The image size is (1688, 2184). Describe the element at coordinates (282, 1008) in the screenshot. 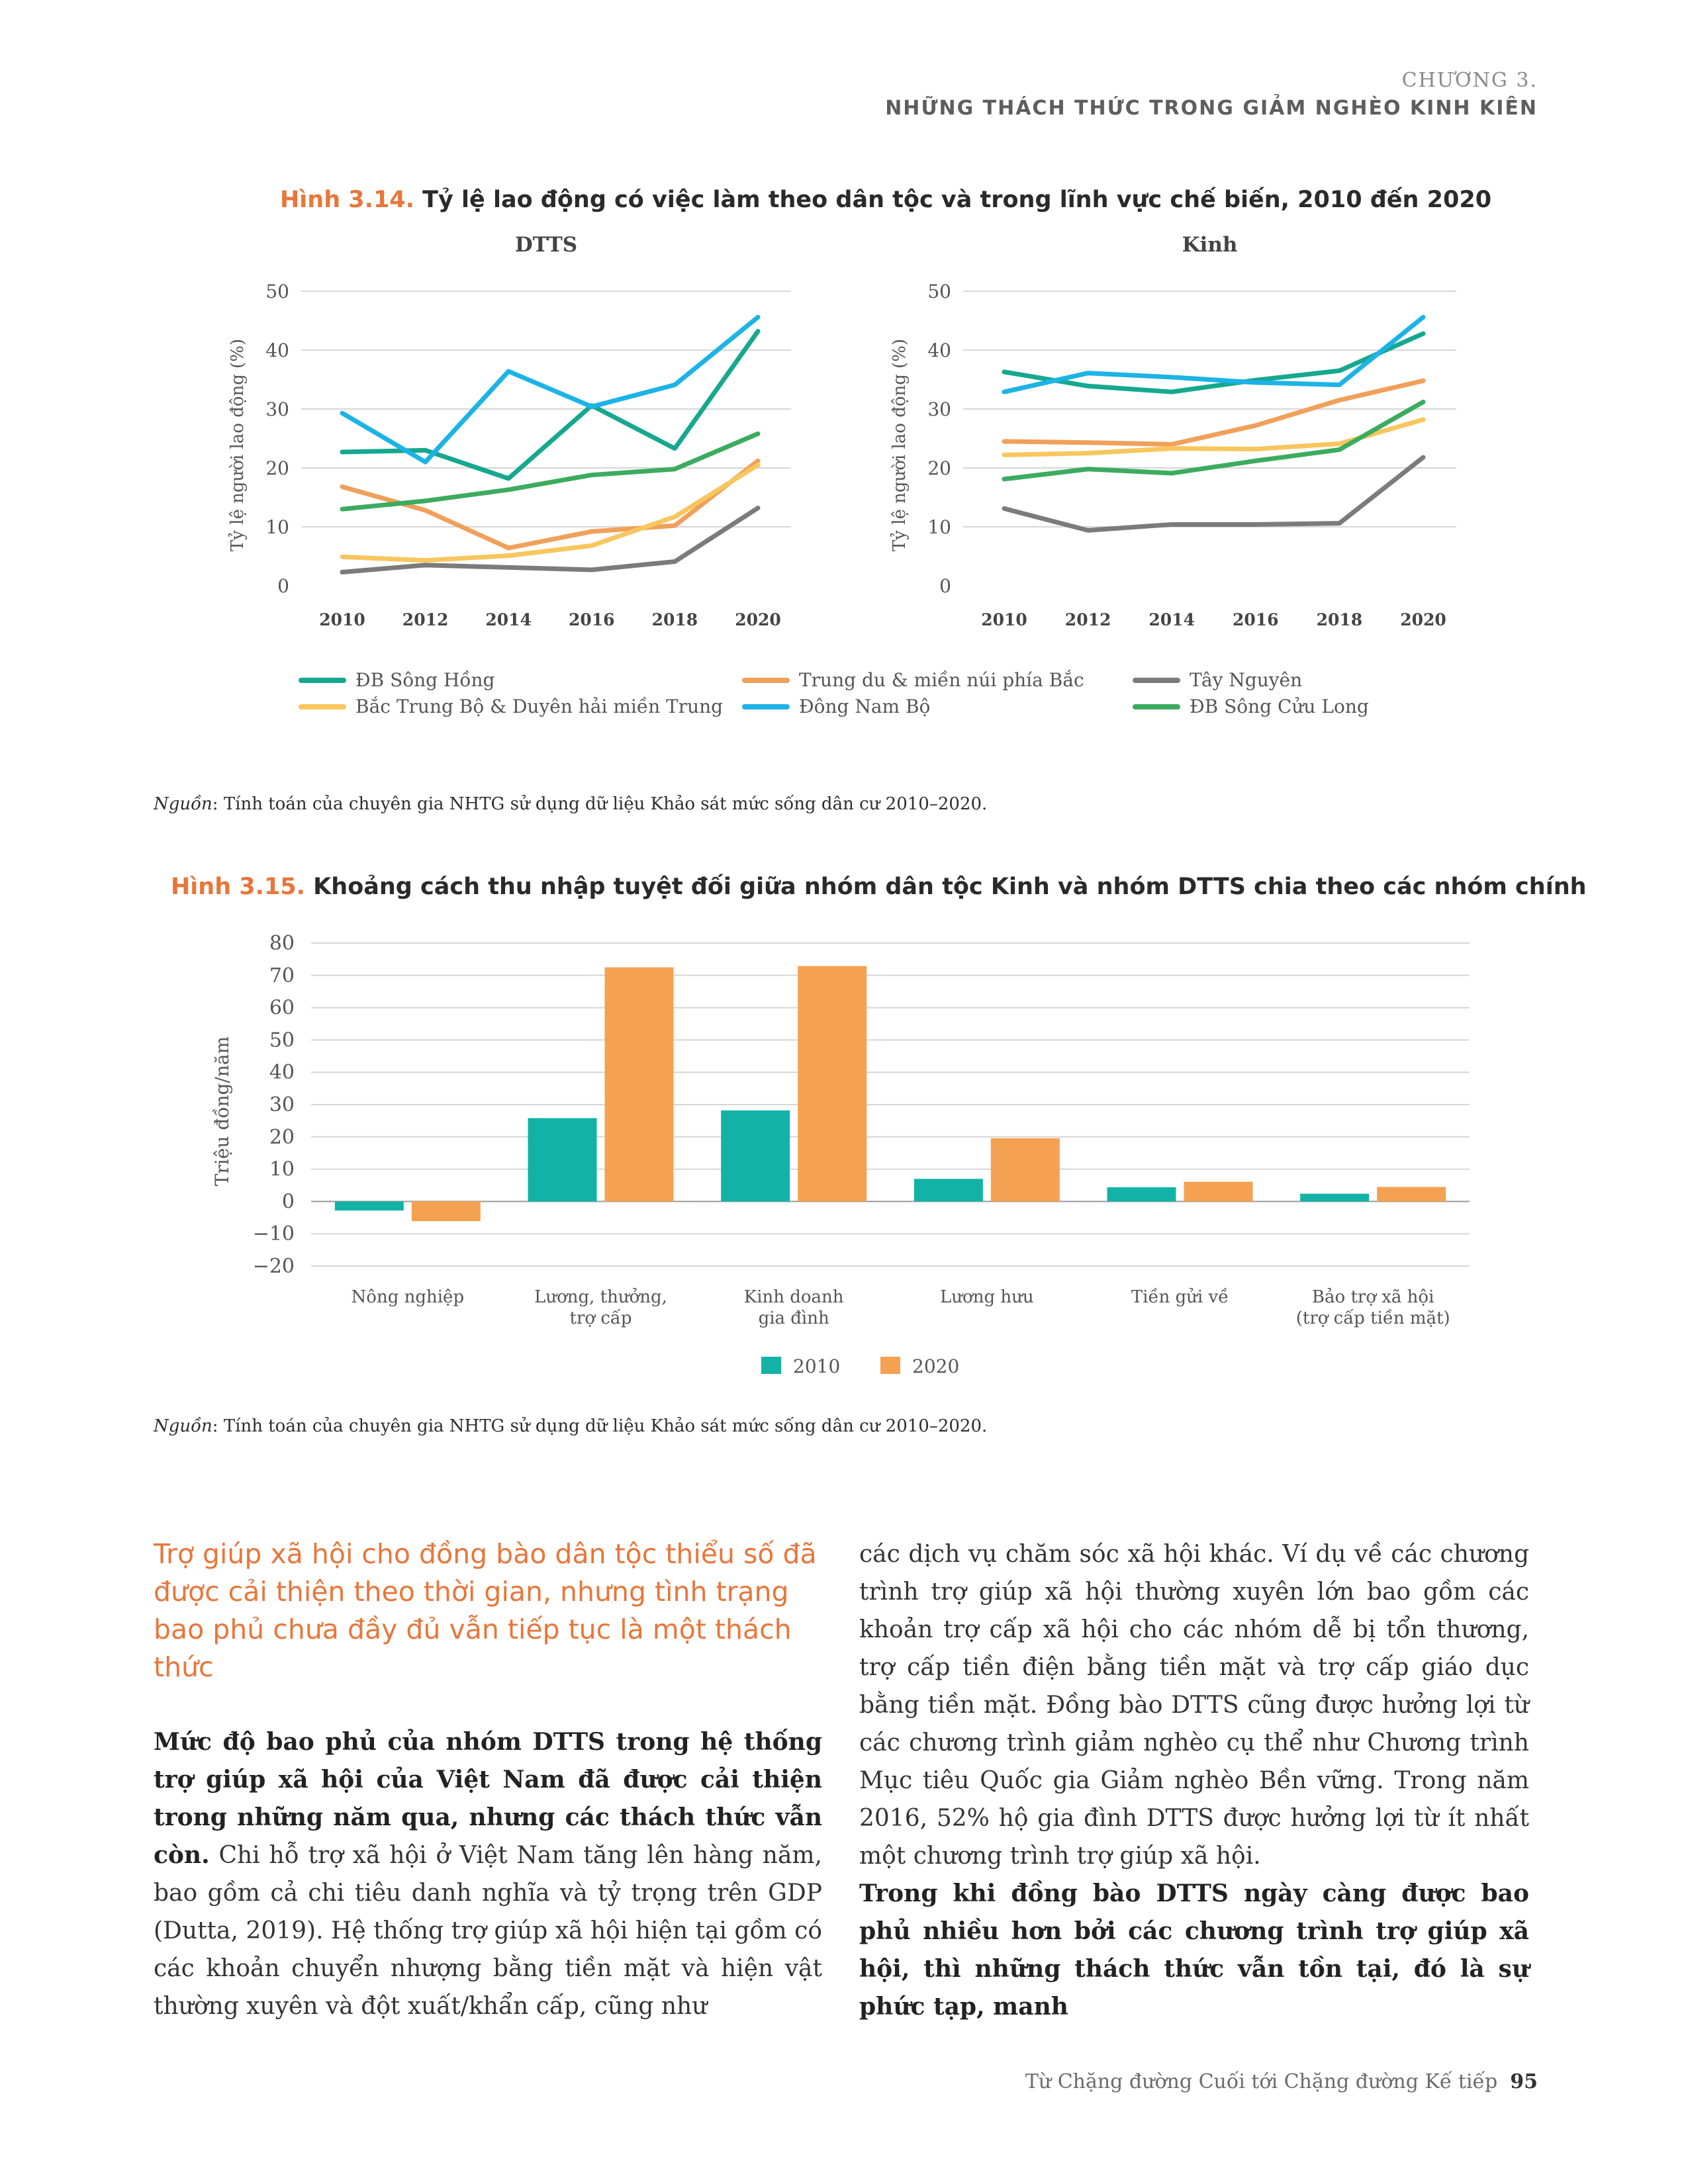

I see `y-tick-label: 60` at that location.